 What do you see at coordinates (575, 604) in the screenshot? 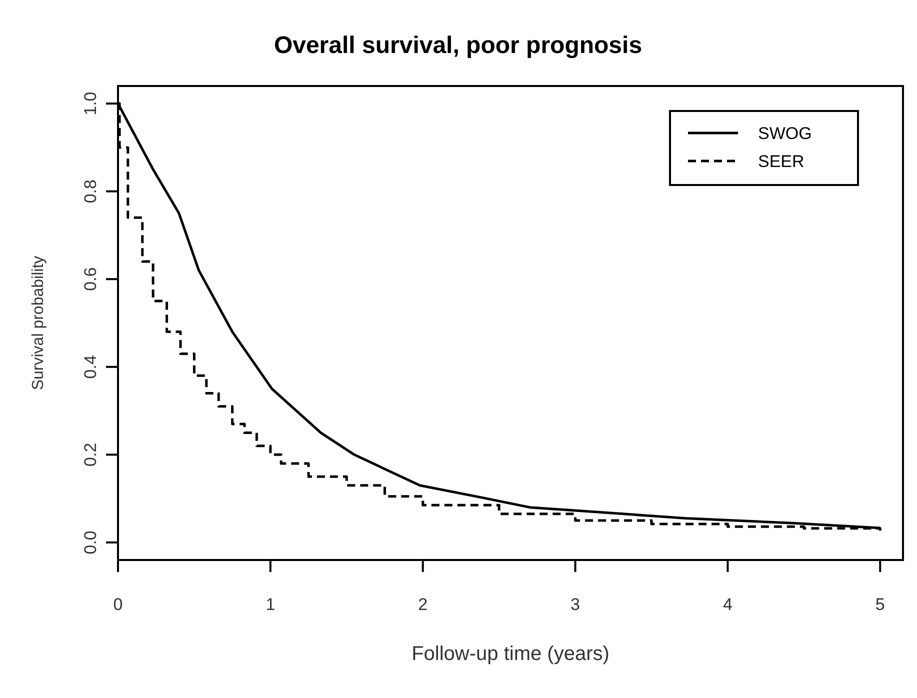
I see `x-tick-label: 3` at bounding box center [575, 604].